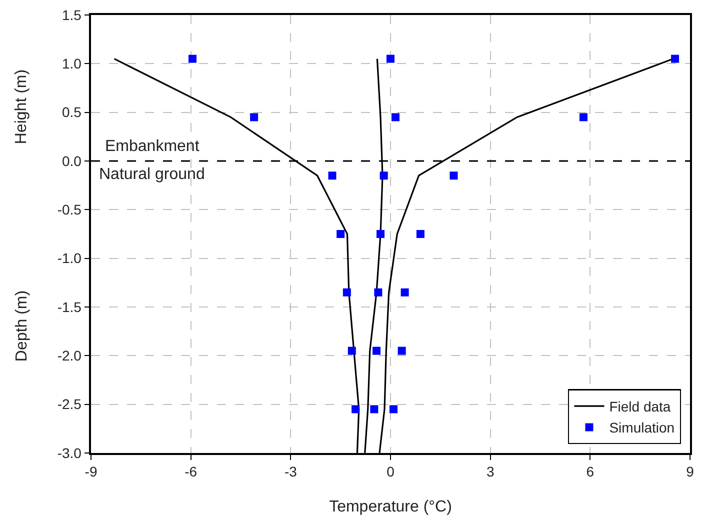 The width and height of the screenshot is (704, 527). What do you see at coordinates (69, 404) in the screenshot?
I see `y-tick-label: -2.5` at bounding box center [69, 404].